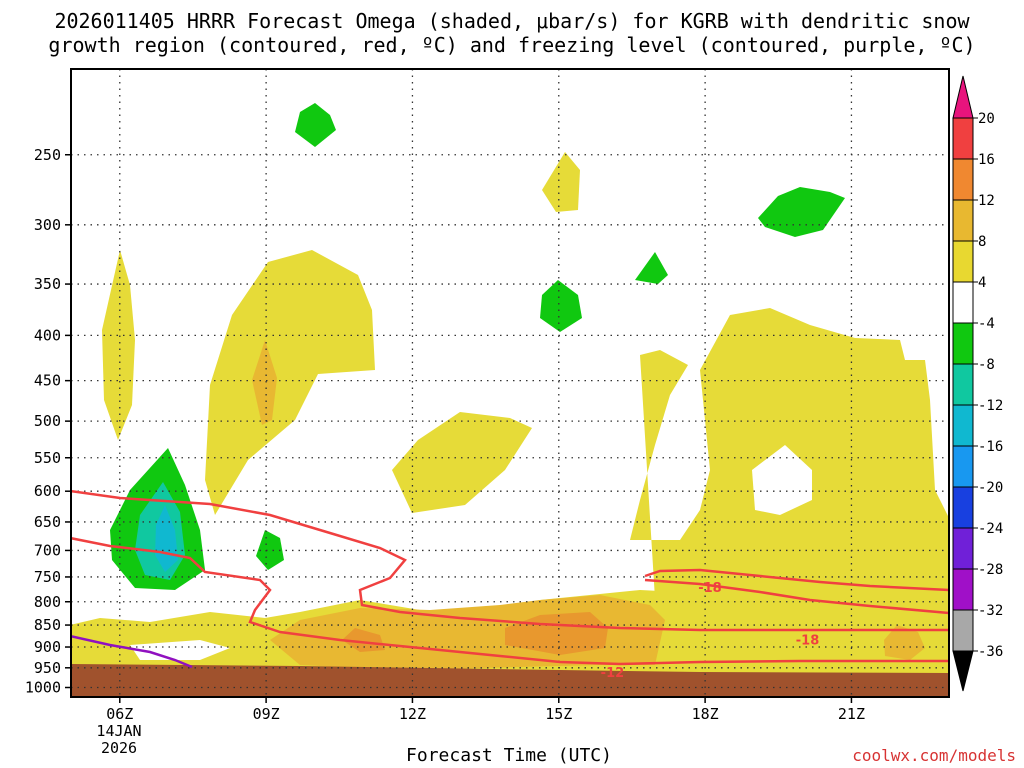 The width and height of the screenshot is (1024, 768). I want to click on x-tick-label: 09Z, so click(266, 714).